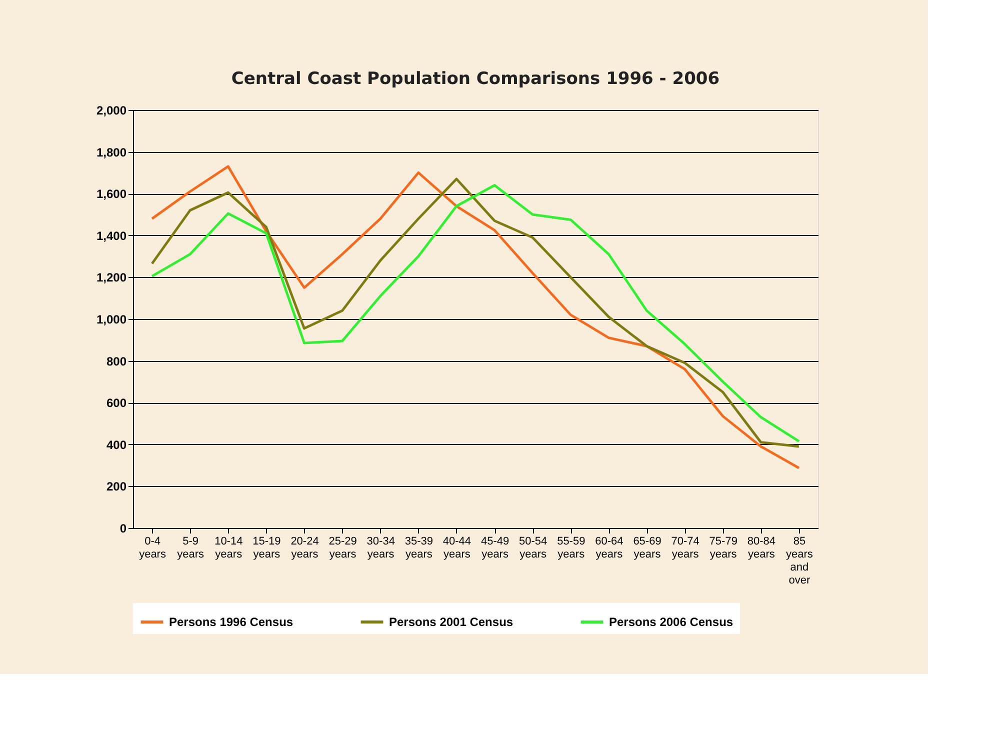 This screenshot has width=998, height=746. Describe the element at coordinates (116, 361) in the screenshot. I see `y-tick-label: 800` at that location.